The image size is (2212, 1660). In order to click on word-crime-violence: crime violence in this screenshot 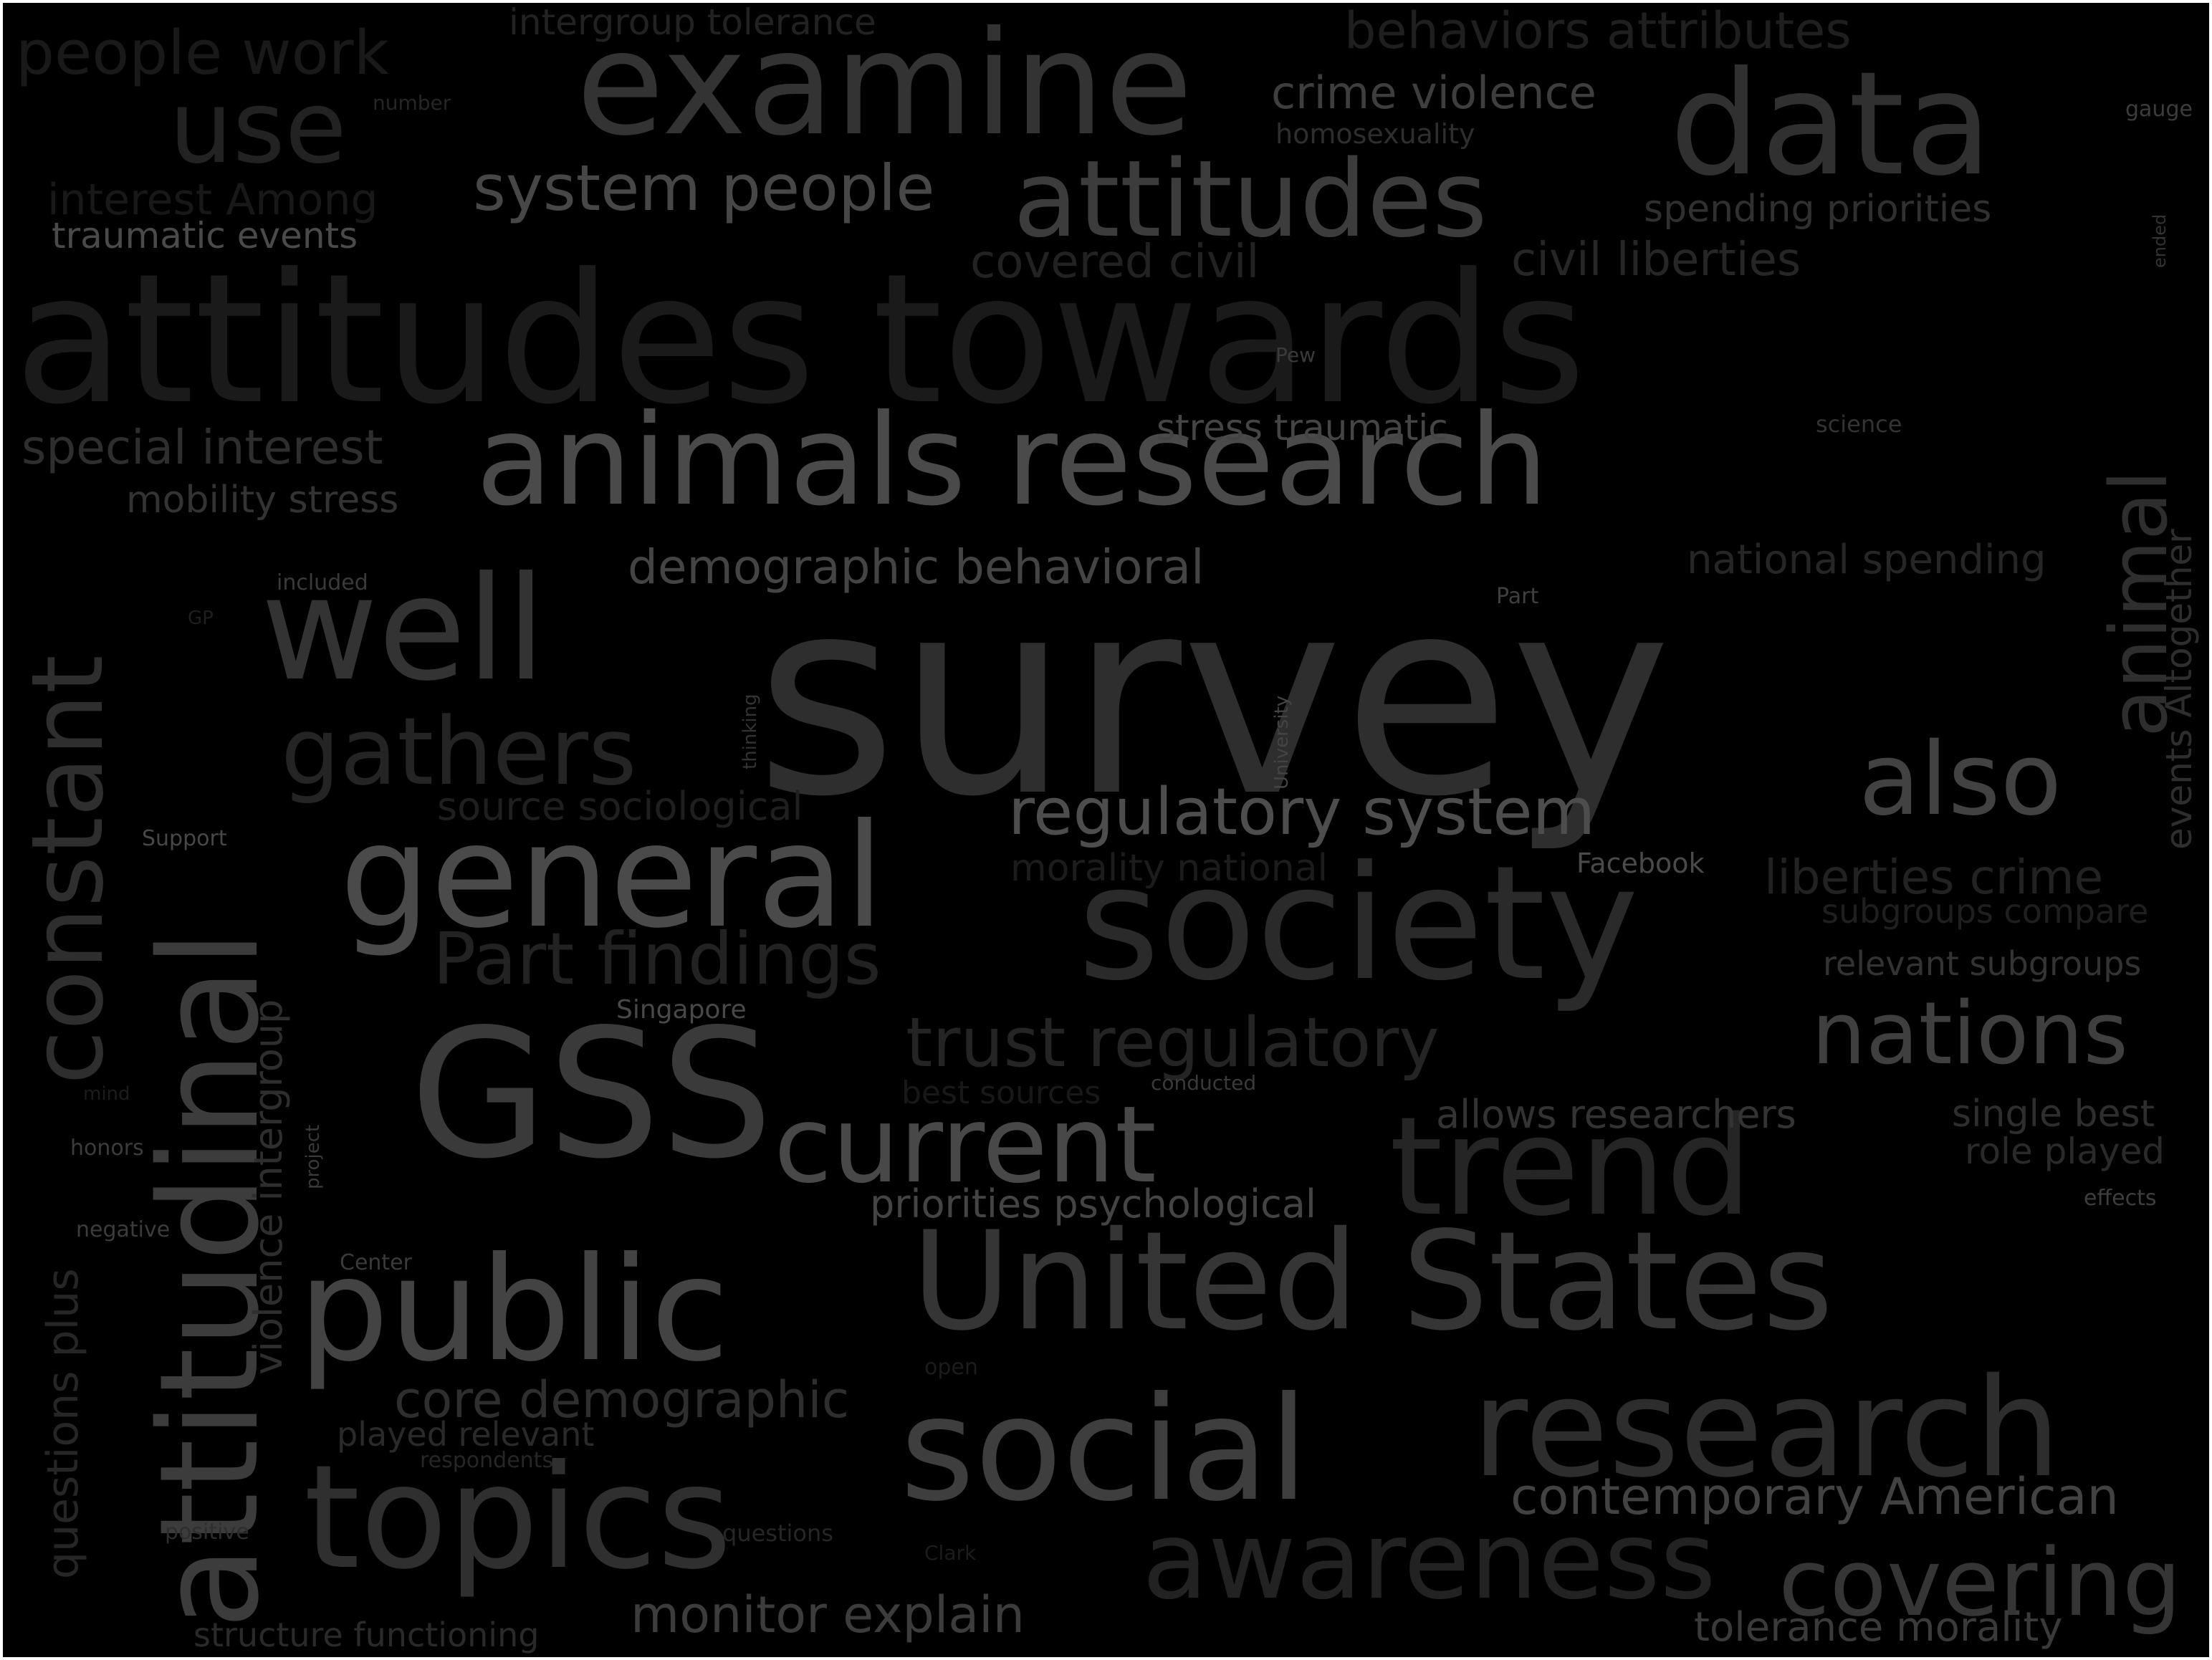, I will do `click(1434, 93)`.